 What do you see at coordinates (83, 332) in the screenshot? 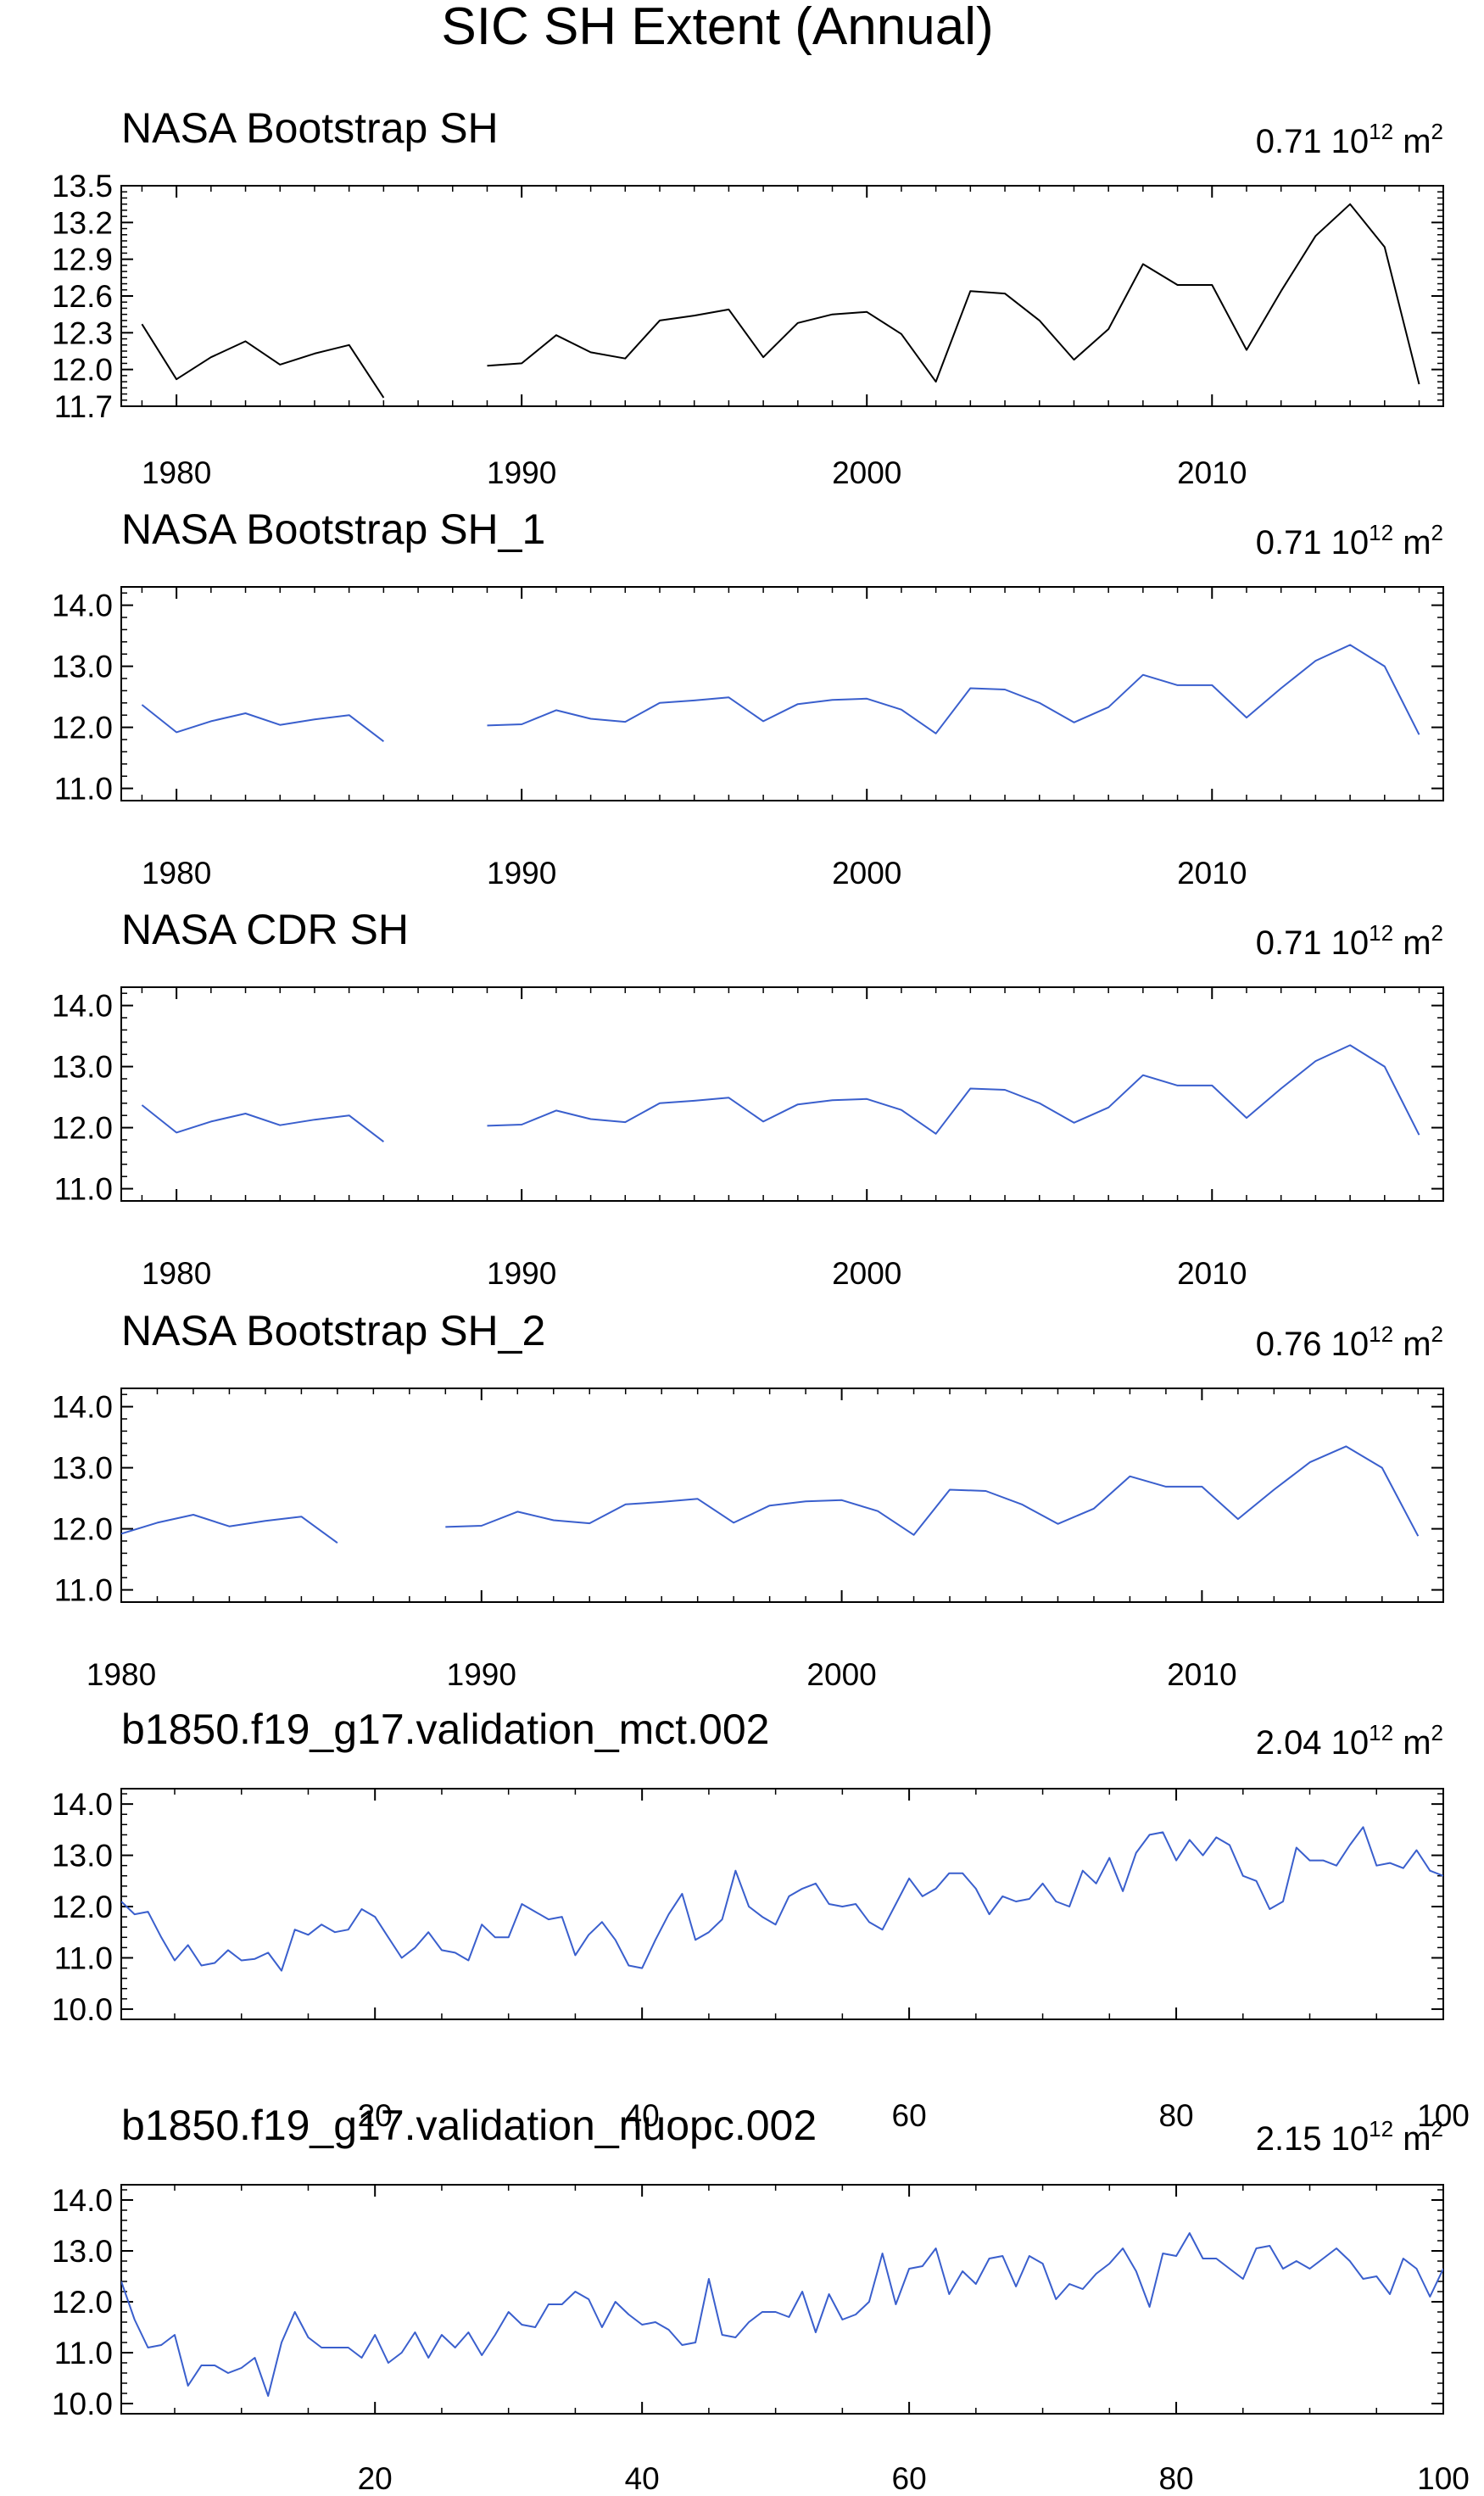
I see `y-tick-label: 12.3` at bounding box center [83, 332].